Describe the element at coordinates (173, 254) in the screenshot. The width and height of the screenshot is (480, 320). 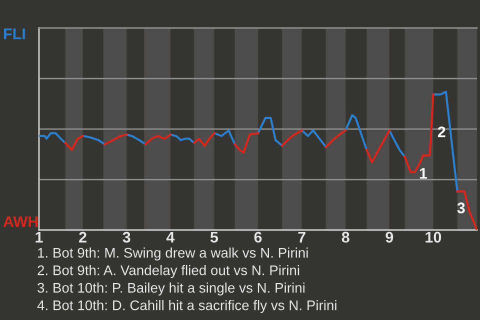
I see `text: 1. Bot 9th: M. Swing drew a walk vs N. Pirini` at that location.